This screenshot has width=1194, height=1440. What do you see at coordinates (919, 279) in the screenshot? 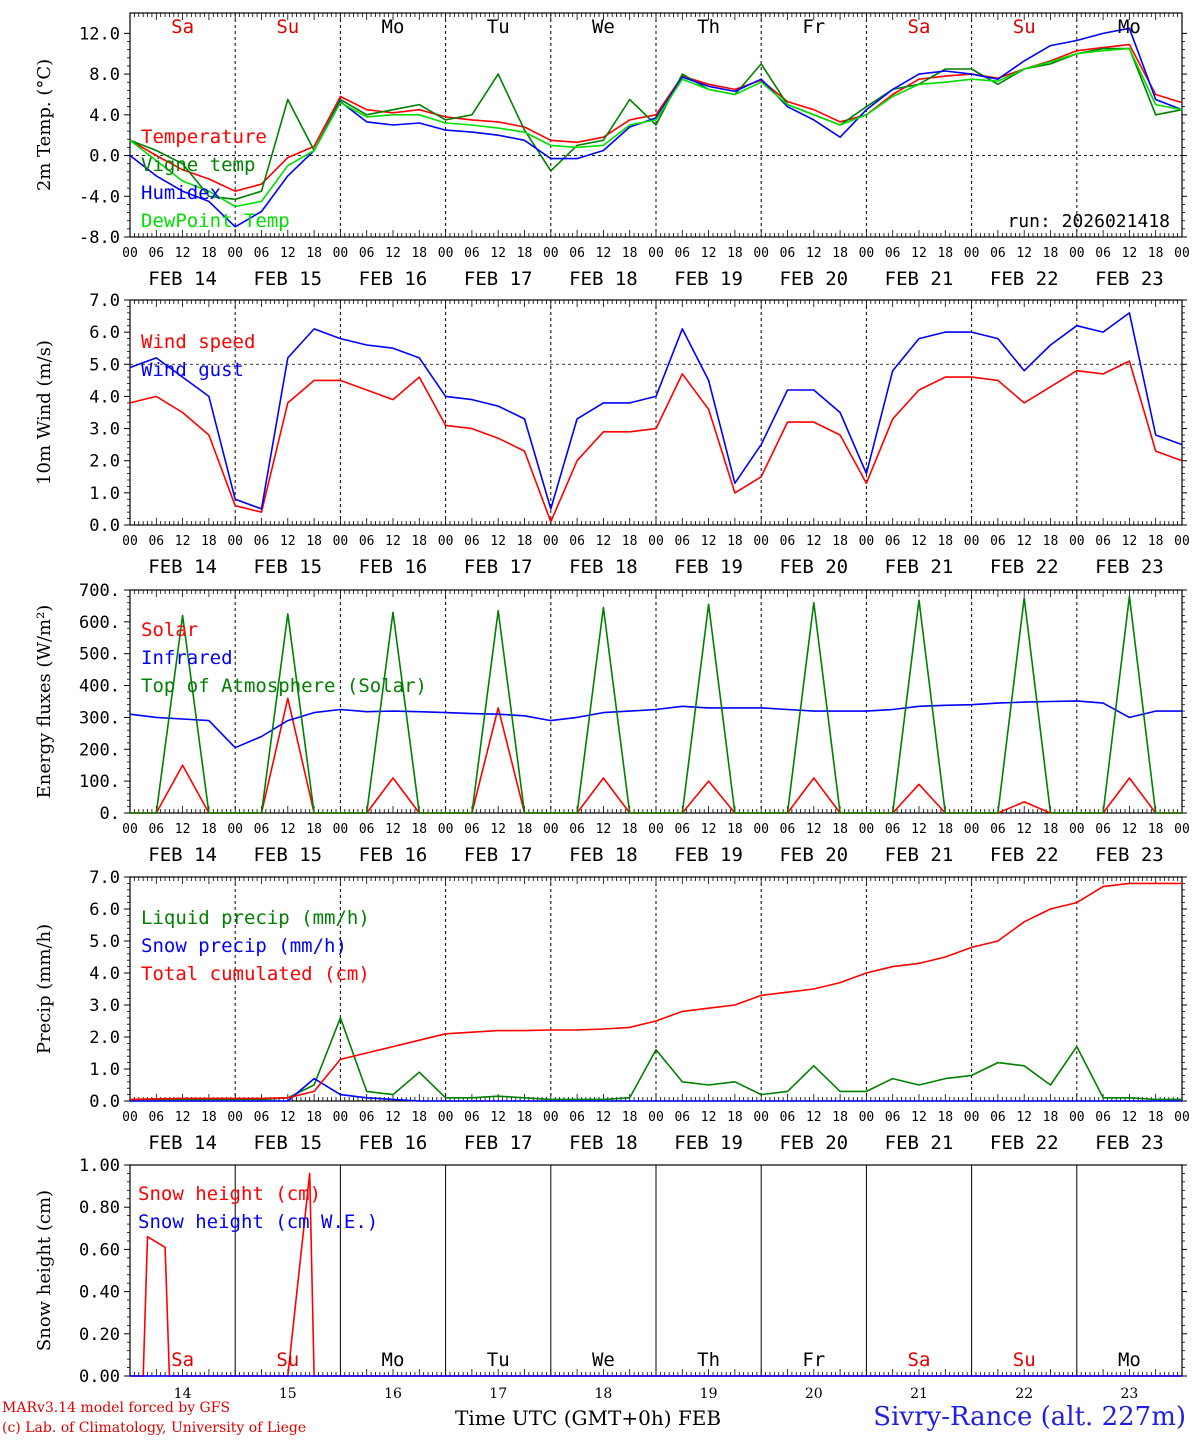
I see `x-date-label: FEB 21` at bounding box center [919, 279].